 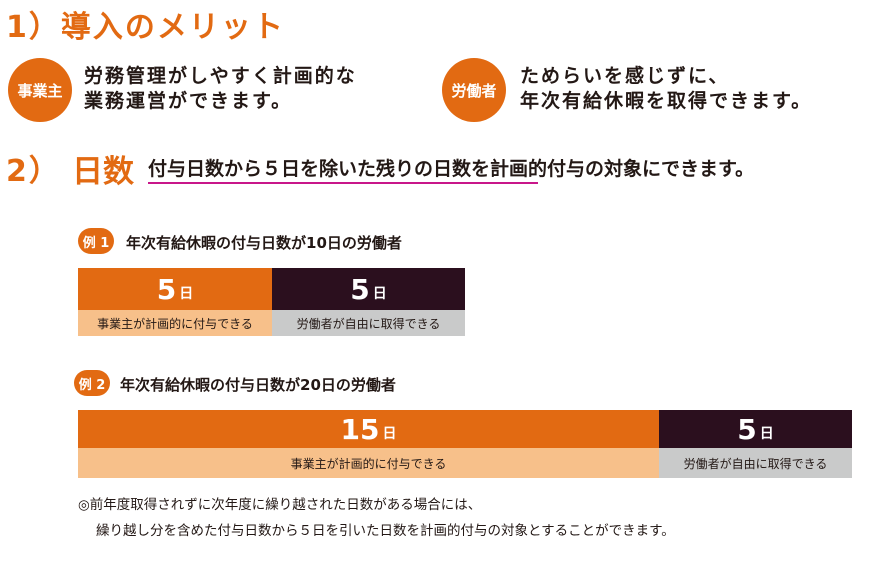 I want to click on example1-employer-label-box: 事業主が計画的に付与できる, so click(x=175, y=323).